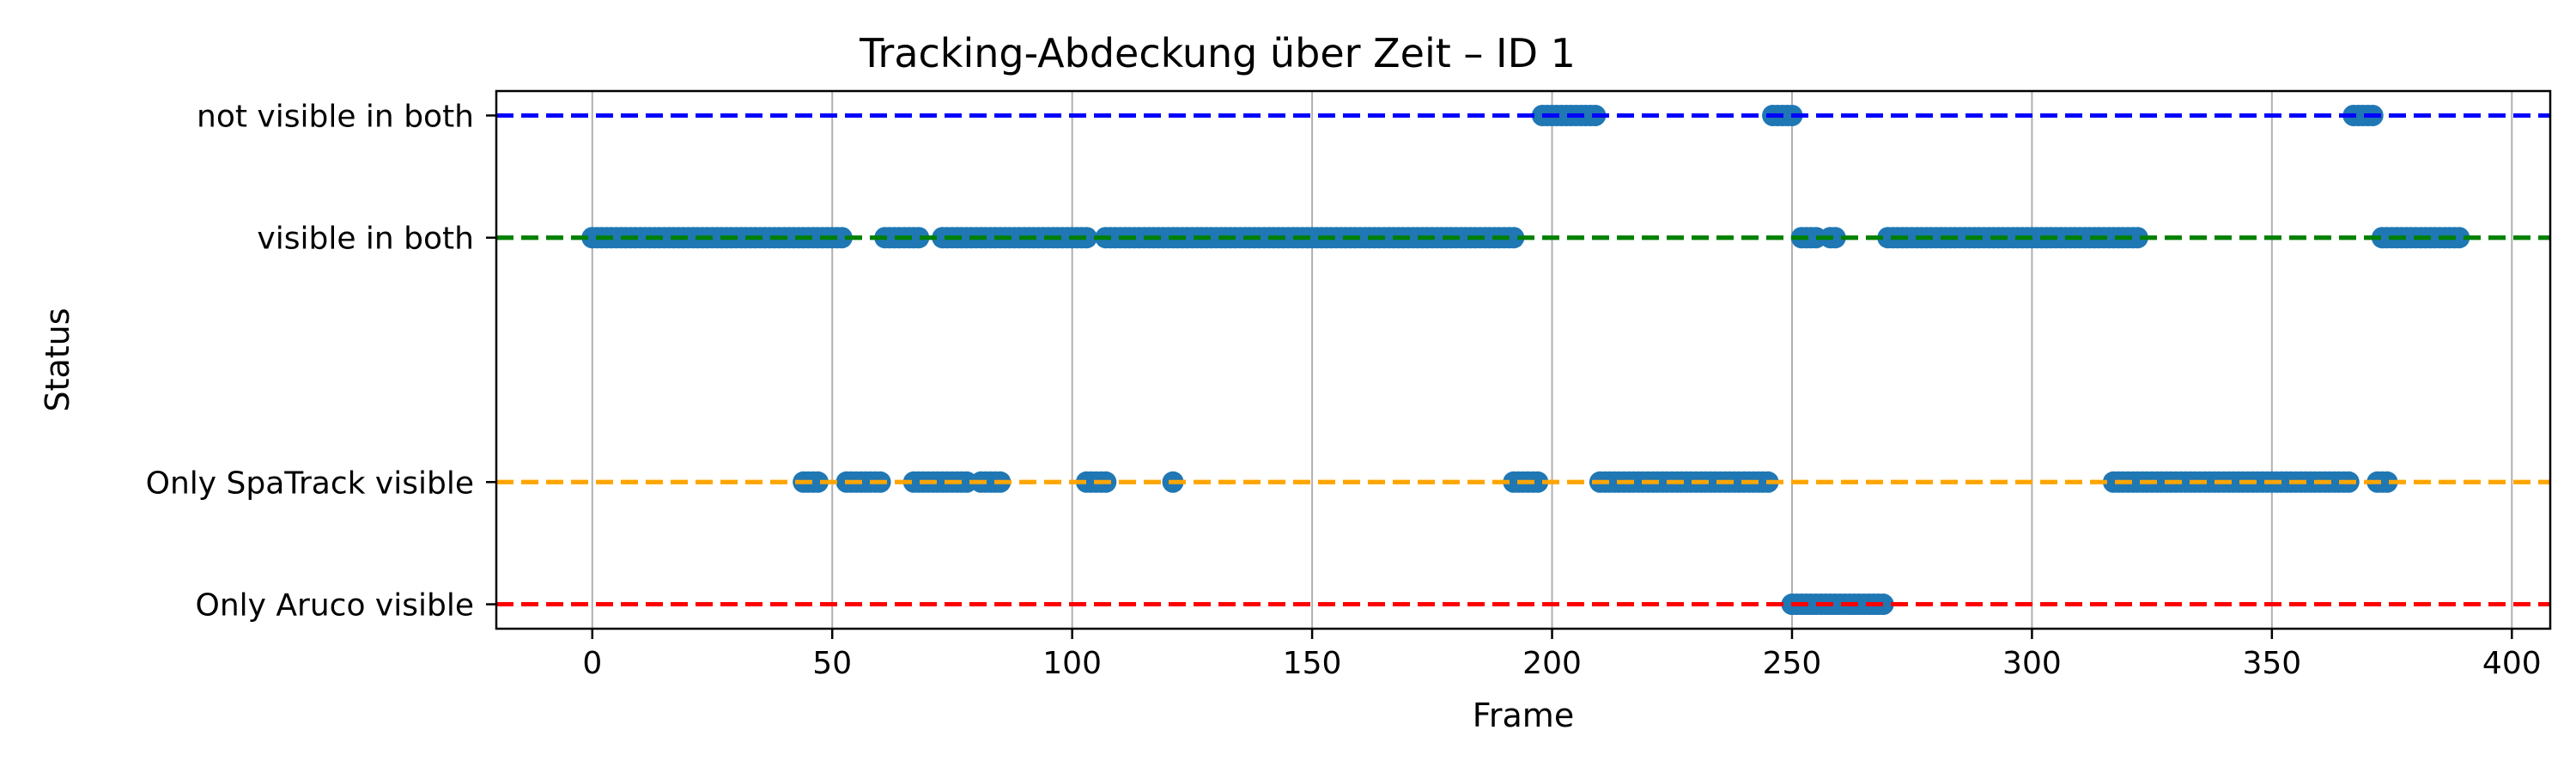 The width and height of the screenshot is (2576, 773). Describe the element at coordinates (2272, 663) in the screenshot. I see `x-tick-label: 350` at that location.